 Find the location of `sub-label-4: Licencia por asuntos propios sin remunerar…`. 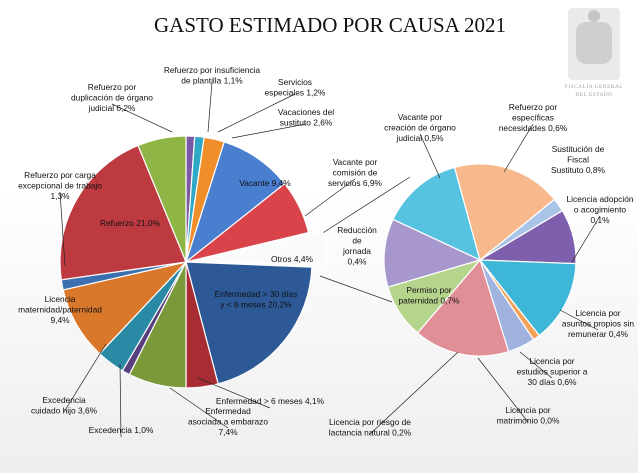

sub-label-4: Licencia por asuntos propios sin remunerar… is located at coordinates (598, 323).